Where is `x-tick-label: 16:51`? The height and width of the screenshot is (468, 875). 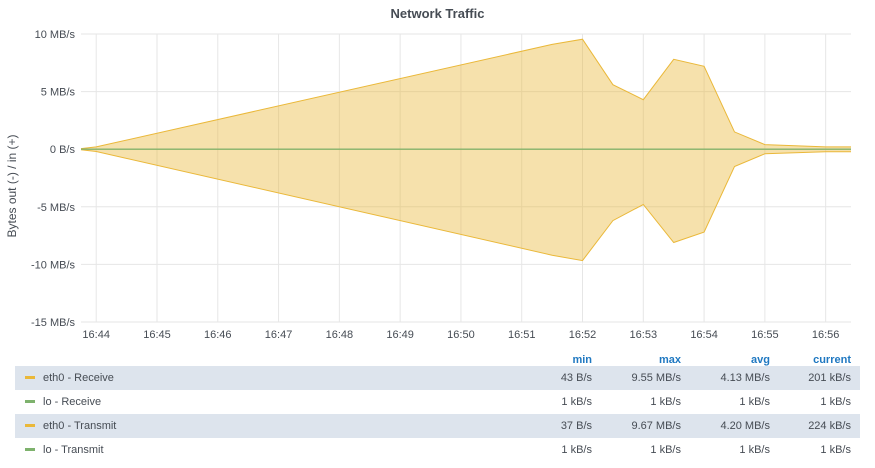 x-tick-label: 16:51 is located at coordinates (522, 335).